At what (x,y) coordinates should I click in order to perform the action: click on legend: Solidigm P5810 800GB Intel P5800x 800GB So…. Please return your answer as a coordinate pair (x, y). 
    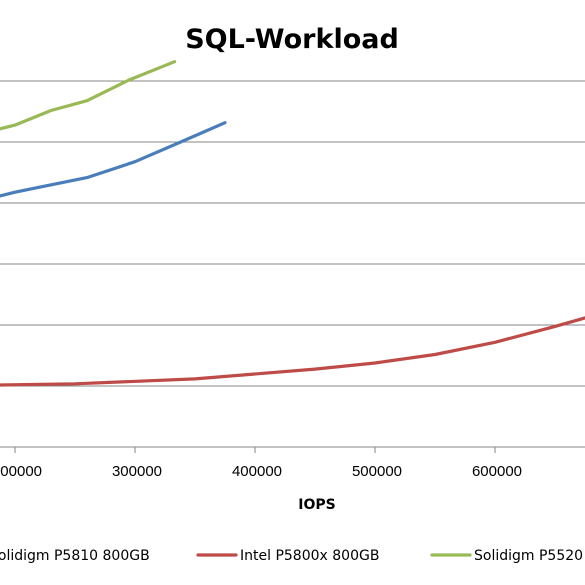
    Looking at the image, I should click on (291, 556).